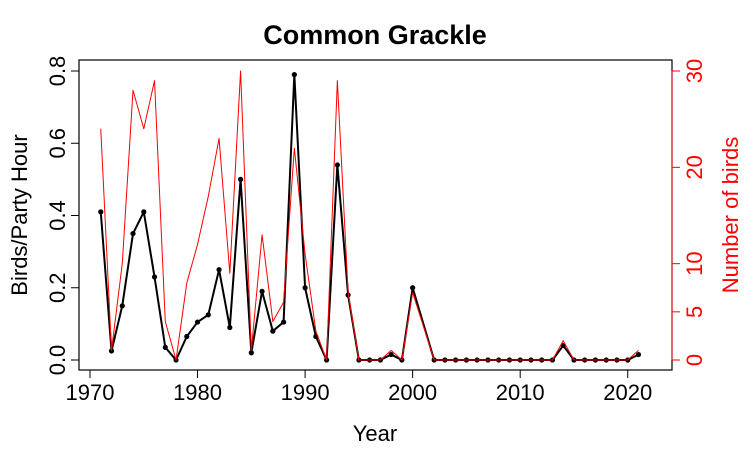 This screenshot has width=750, height=450. What do you see at coordinates (57, 360) in the screenshot?
I see `y-tick-label: 0.0` at bounding box center [57, 360].